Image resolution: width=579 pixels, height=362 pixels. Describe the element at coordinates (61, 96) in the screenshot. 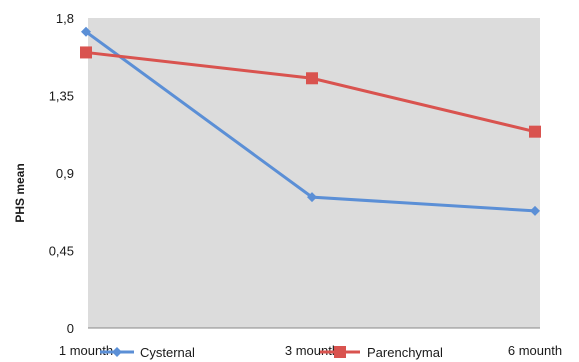

I see `y-tick-label: 1,35` at that location.